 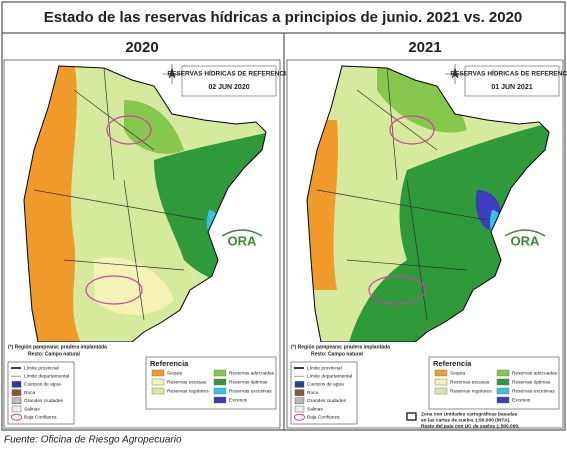 I want to click on map-date: 01 JUN 2021, so click(x=511, y=87).